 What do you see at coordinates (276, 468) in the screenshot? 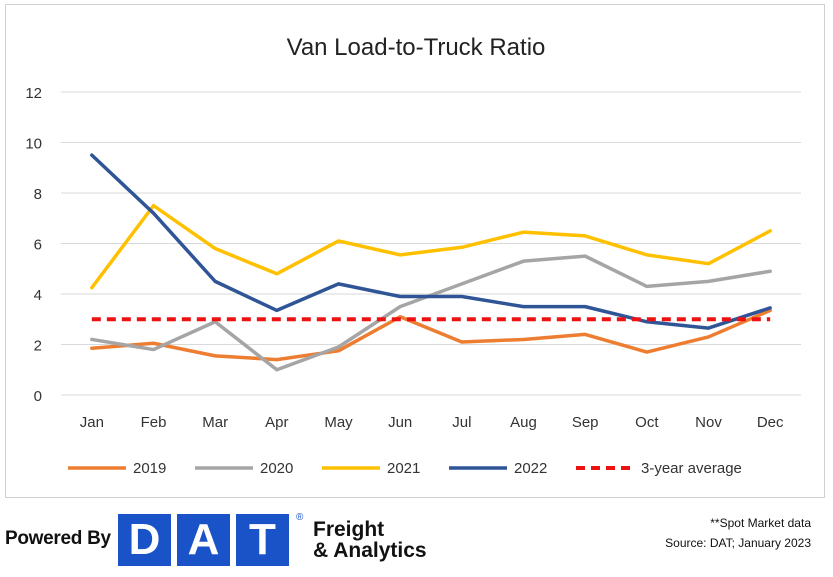
I see `legend-label: 2020` at bounding box center [276, 468].